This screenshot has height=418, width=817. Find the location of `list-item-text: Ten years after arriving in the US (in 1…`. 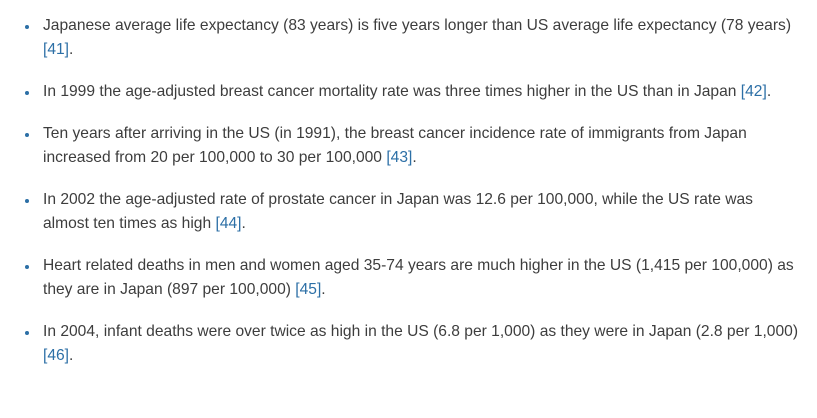

list-item-text: Ten years after arriving in the US (in 1… is located at coordinates (395, 145).